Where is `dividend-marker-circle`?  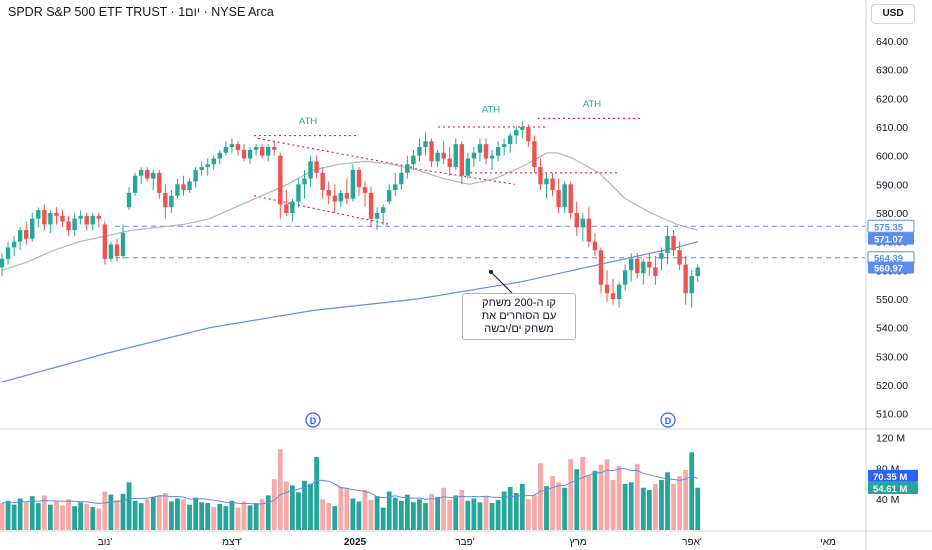 dividend-marker-circle is located at coordinates (313, 420).